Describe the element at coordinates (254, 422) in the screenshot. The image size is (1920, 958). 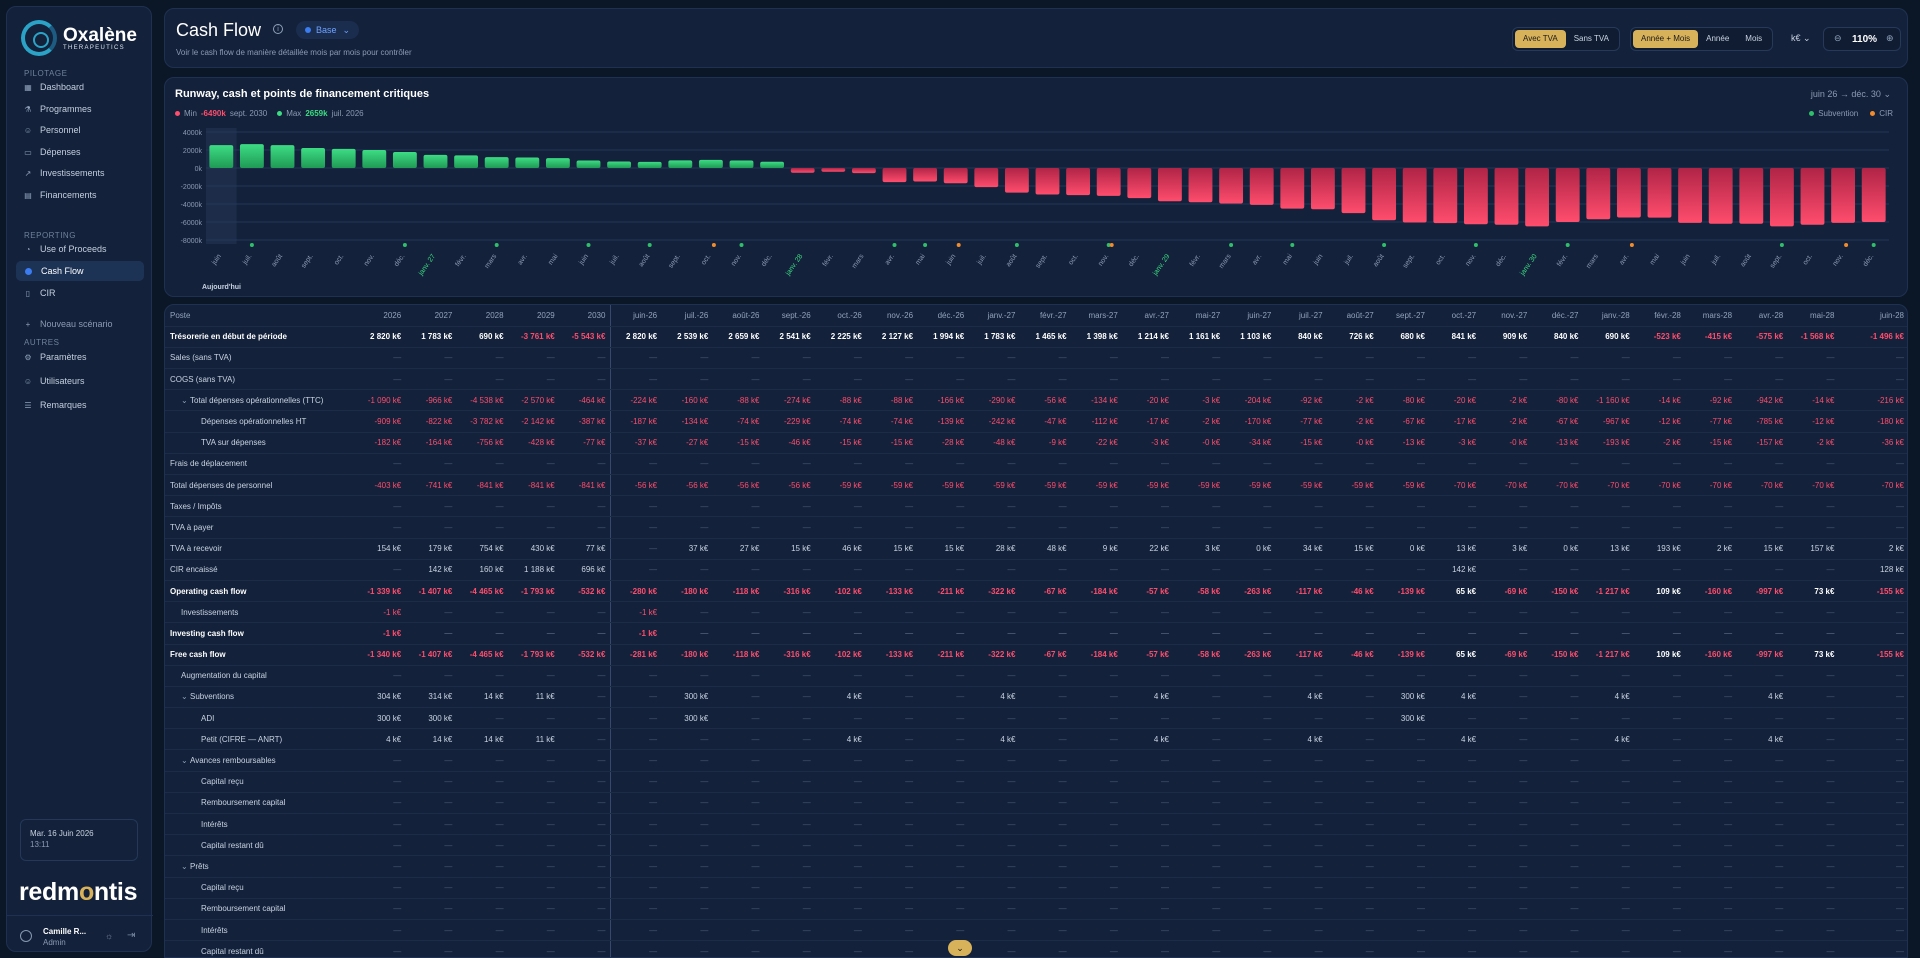
I see `row-label-text: Dépenses opérationnelles HT` at that location.